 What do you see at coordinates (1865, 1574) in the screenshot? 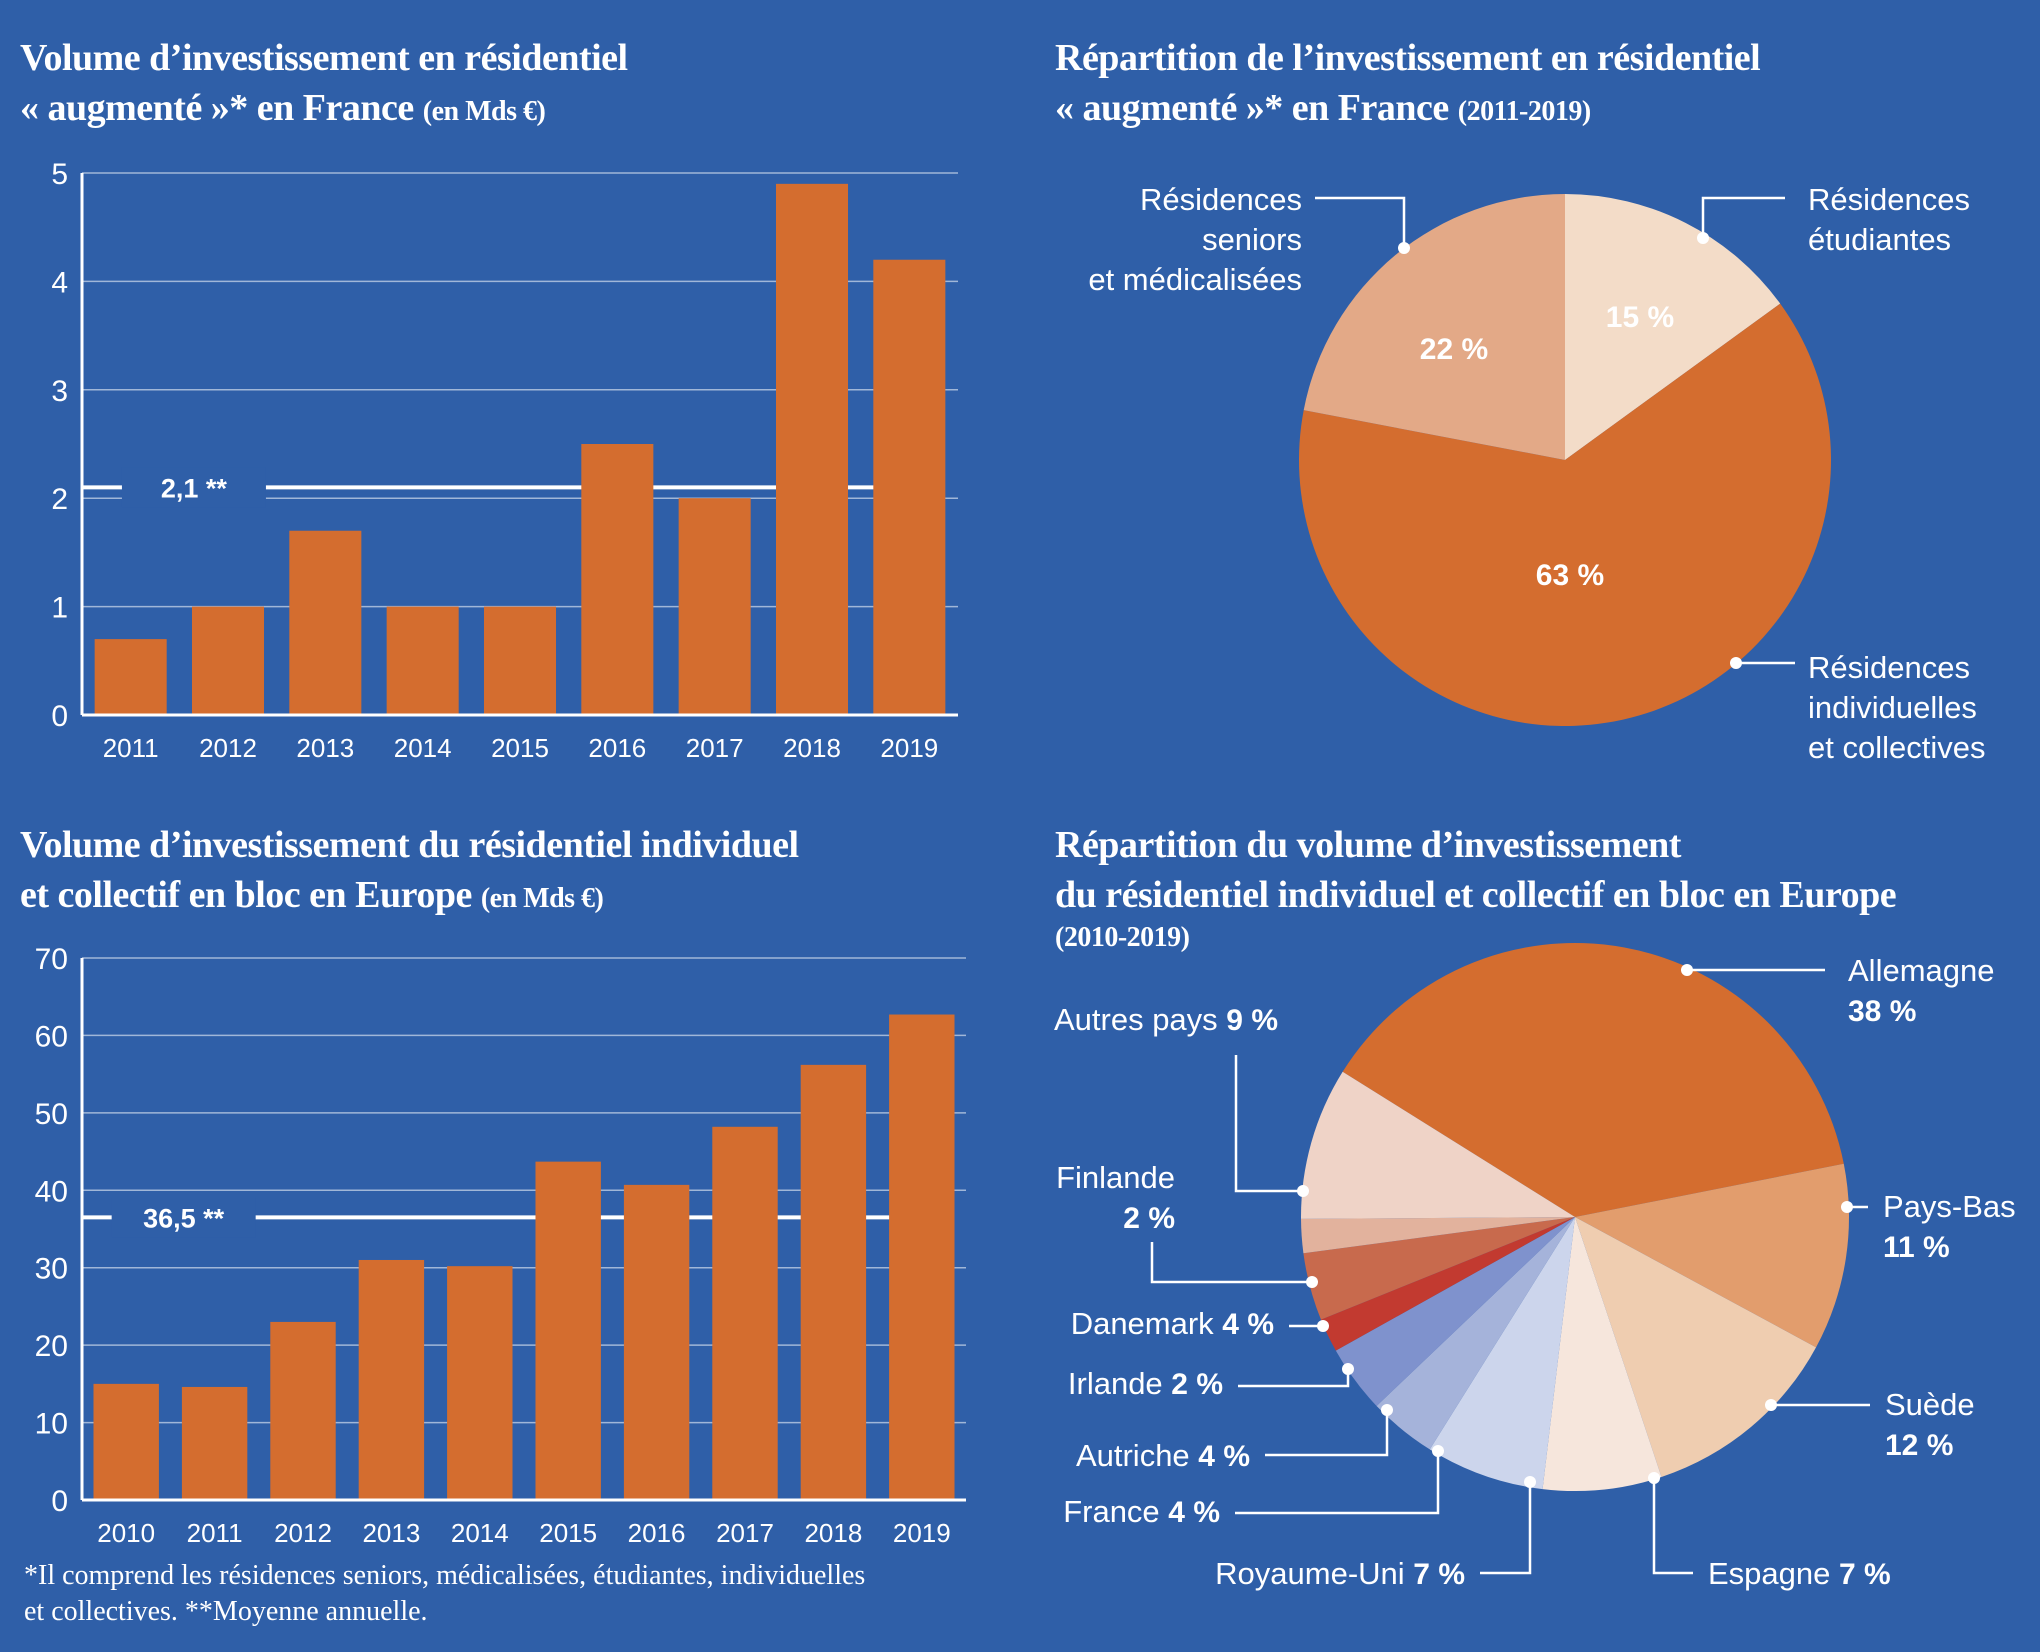
I see `eu-split-callout-value-espagne: 7 %` at bounding box center [1865, 1574].